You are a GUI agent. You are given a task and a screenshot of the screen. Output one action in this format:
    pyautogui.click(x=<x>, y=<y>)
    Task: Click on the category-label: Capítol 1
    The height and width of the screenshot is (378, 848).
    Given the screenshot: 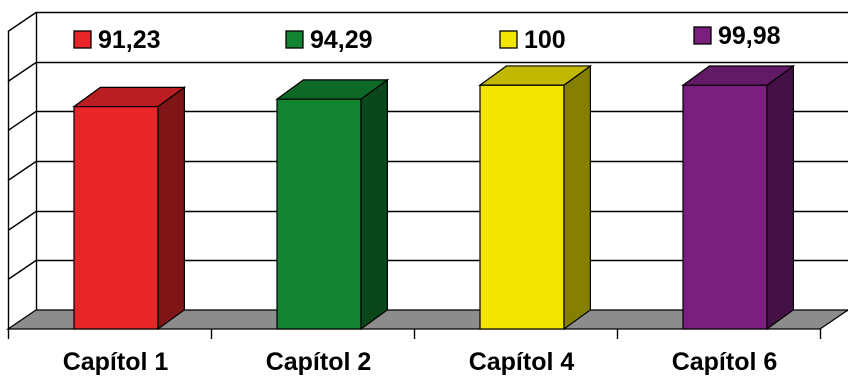 What is the action you would take?
    pyautogui.click(x=116, y=362)
    